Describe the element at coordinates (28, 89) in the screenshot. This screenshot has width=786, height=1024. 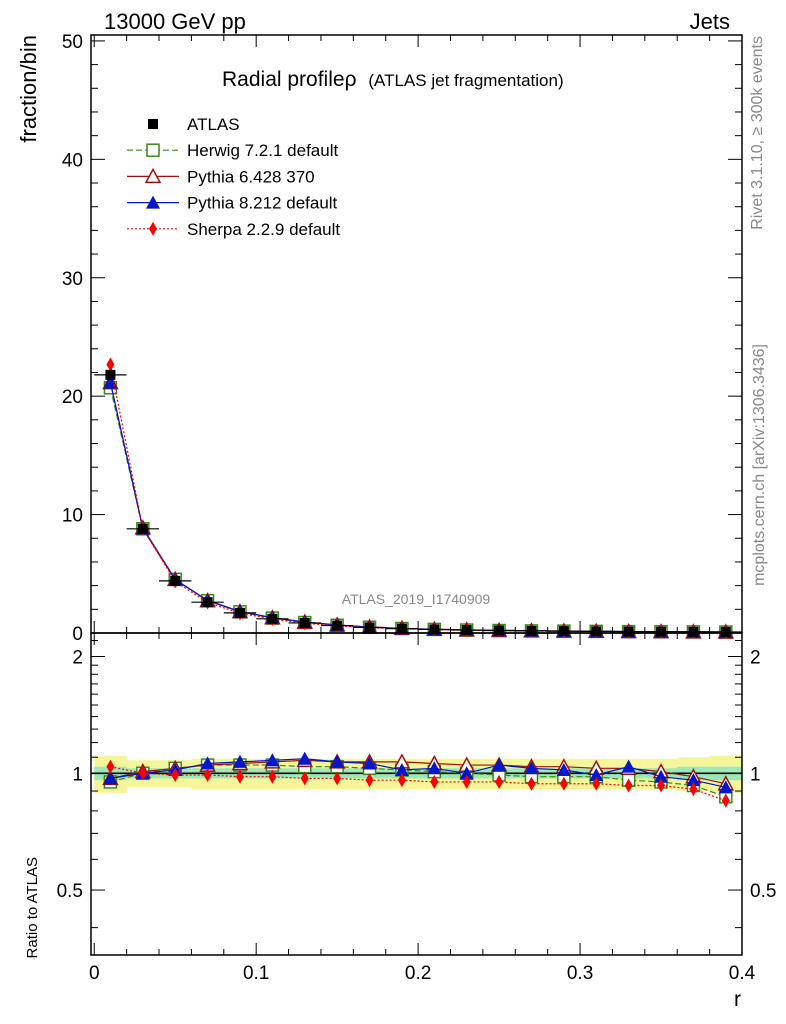
I see `y-axis-label: fraction/bin` at that location.